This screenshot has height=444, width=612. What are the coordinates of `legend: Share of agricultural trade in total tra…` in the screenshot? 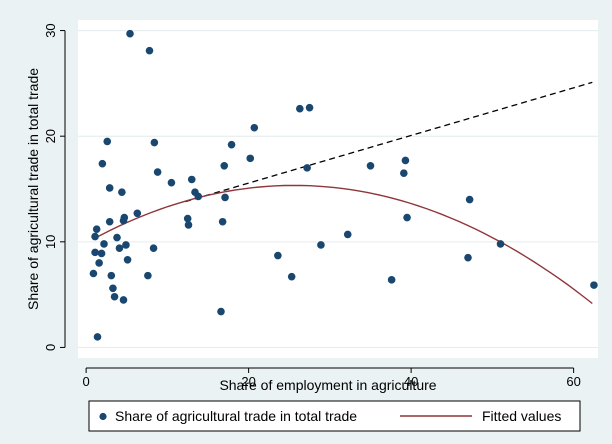 It's located at (334, 416).